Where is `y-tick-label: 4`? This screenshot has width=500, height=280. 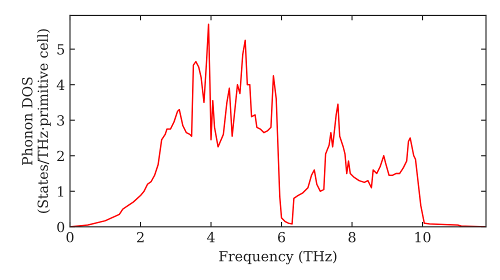 y-tick-label: 4 is located at coordinates (60, 85).